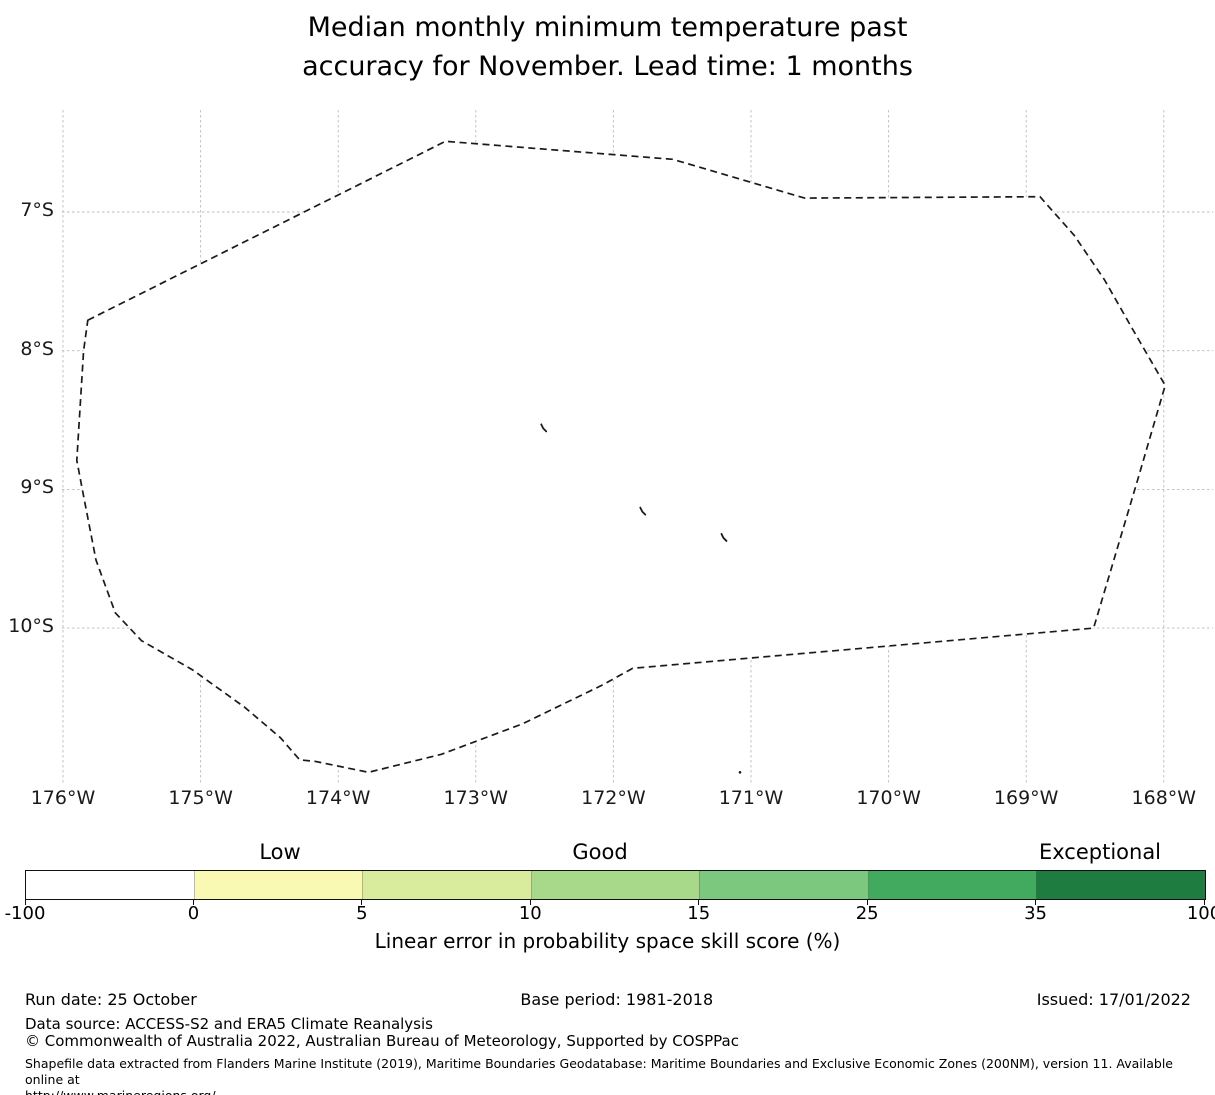 The height and width of the screenshot is (1095, 1215). What do you see at coordinates (37, 210) in the screenshot?
I see `lat-tick-label: 7°S` at bounding box center [37, 210].